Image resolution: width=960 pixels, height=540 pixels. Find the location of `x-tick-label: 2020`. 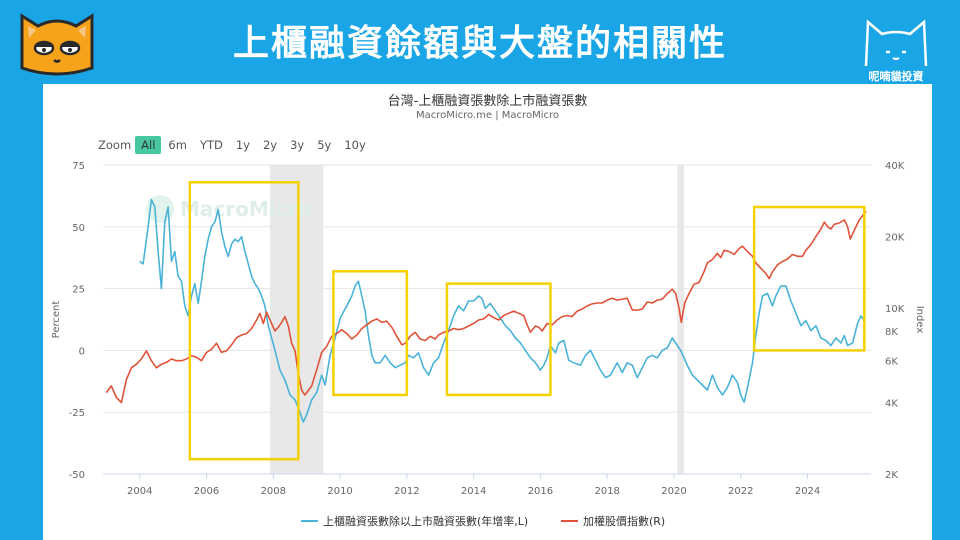

x-tick-label: 2020 is located at coordinates (673, 491).